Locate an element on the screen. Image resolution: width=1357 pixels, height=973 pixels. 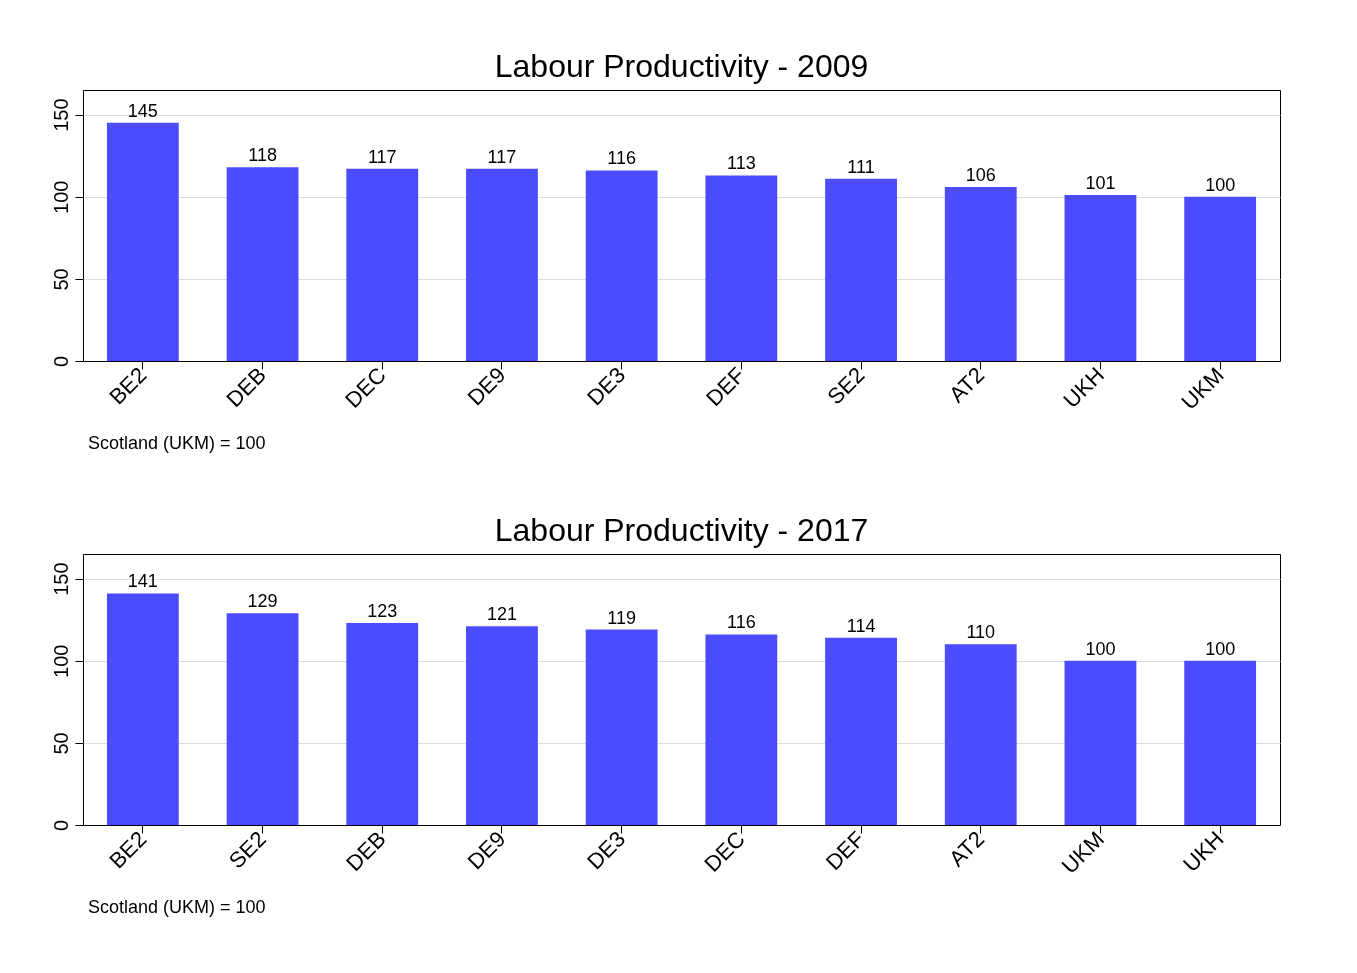
data-label: 118 is located at coordinates (262, 155).